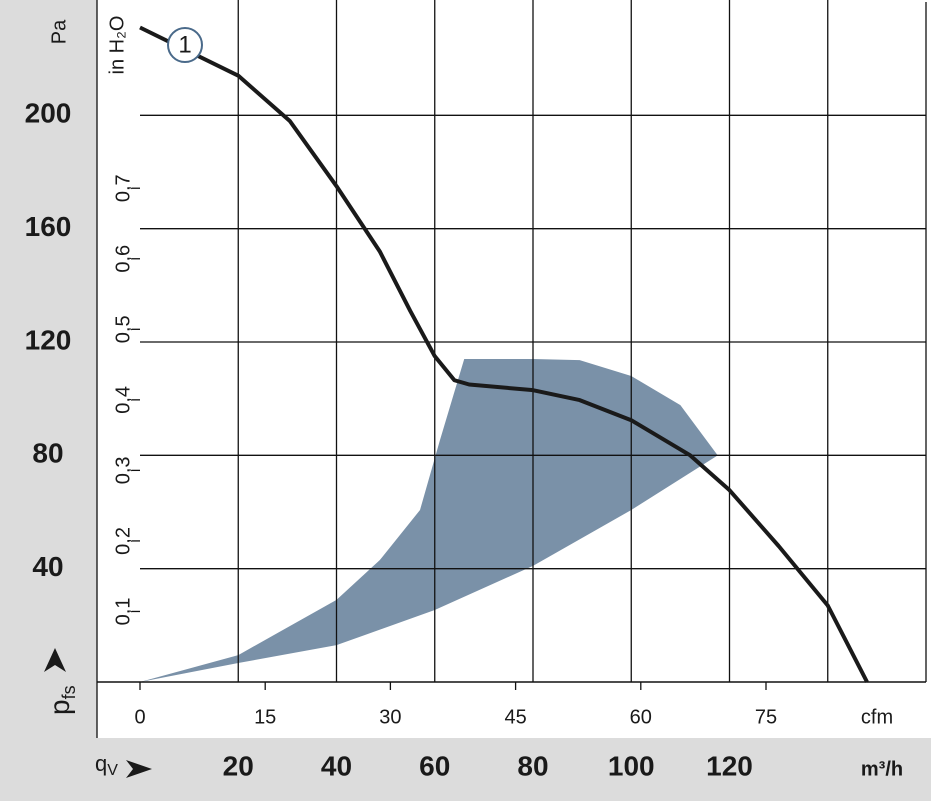 This screenshot has width=931, height=801. What do you see at coordinates (123, 188) in the screenshot?
I see `y2-tick-label: 0,7` at bounding box center [123, 188].